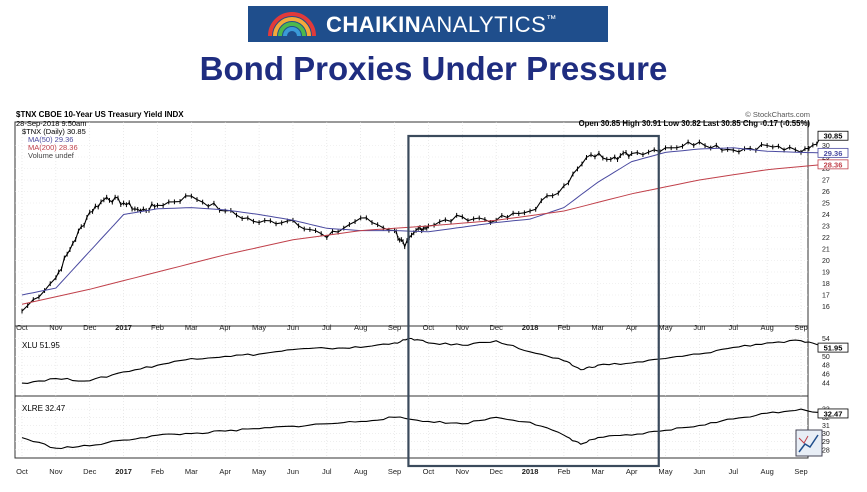 This screenshot has width=867, height=492. Describe the element at coordinates (484, 24) in the screenshot. I see `logo-word-analytics: ANALYTICS` at that location.